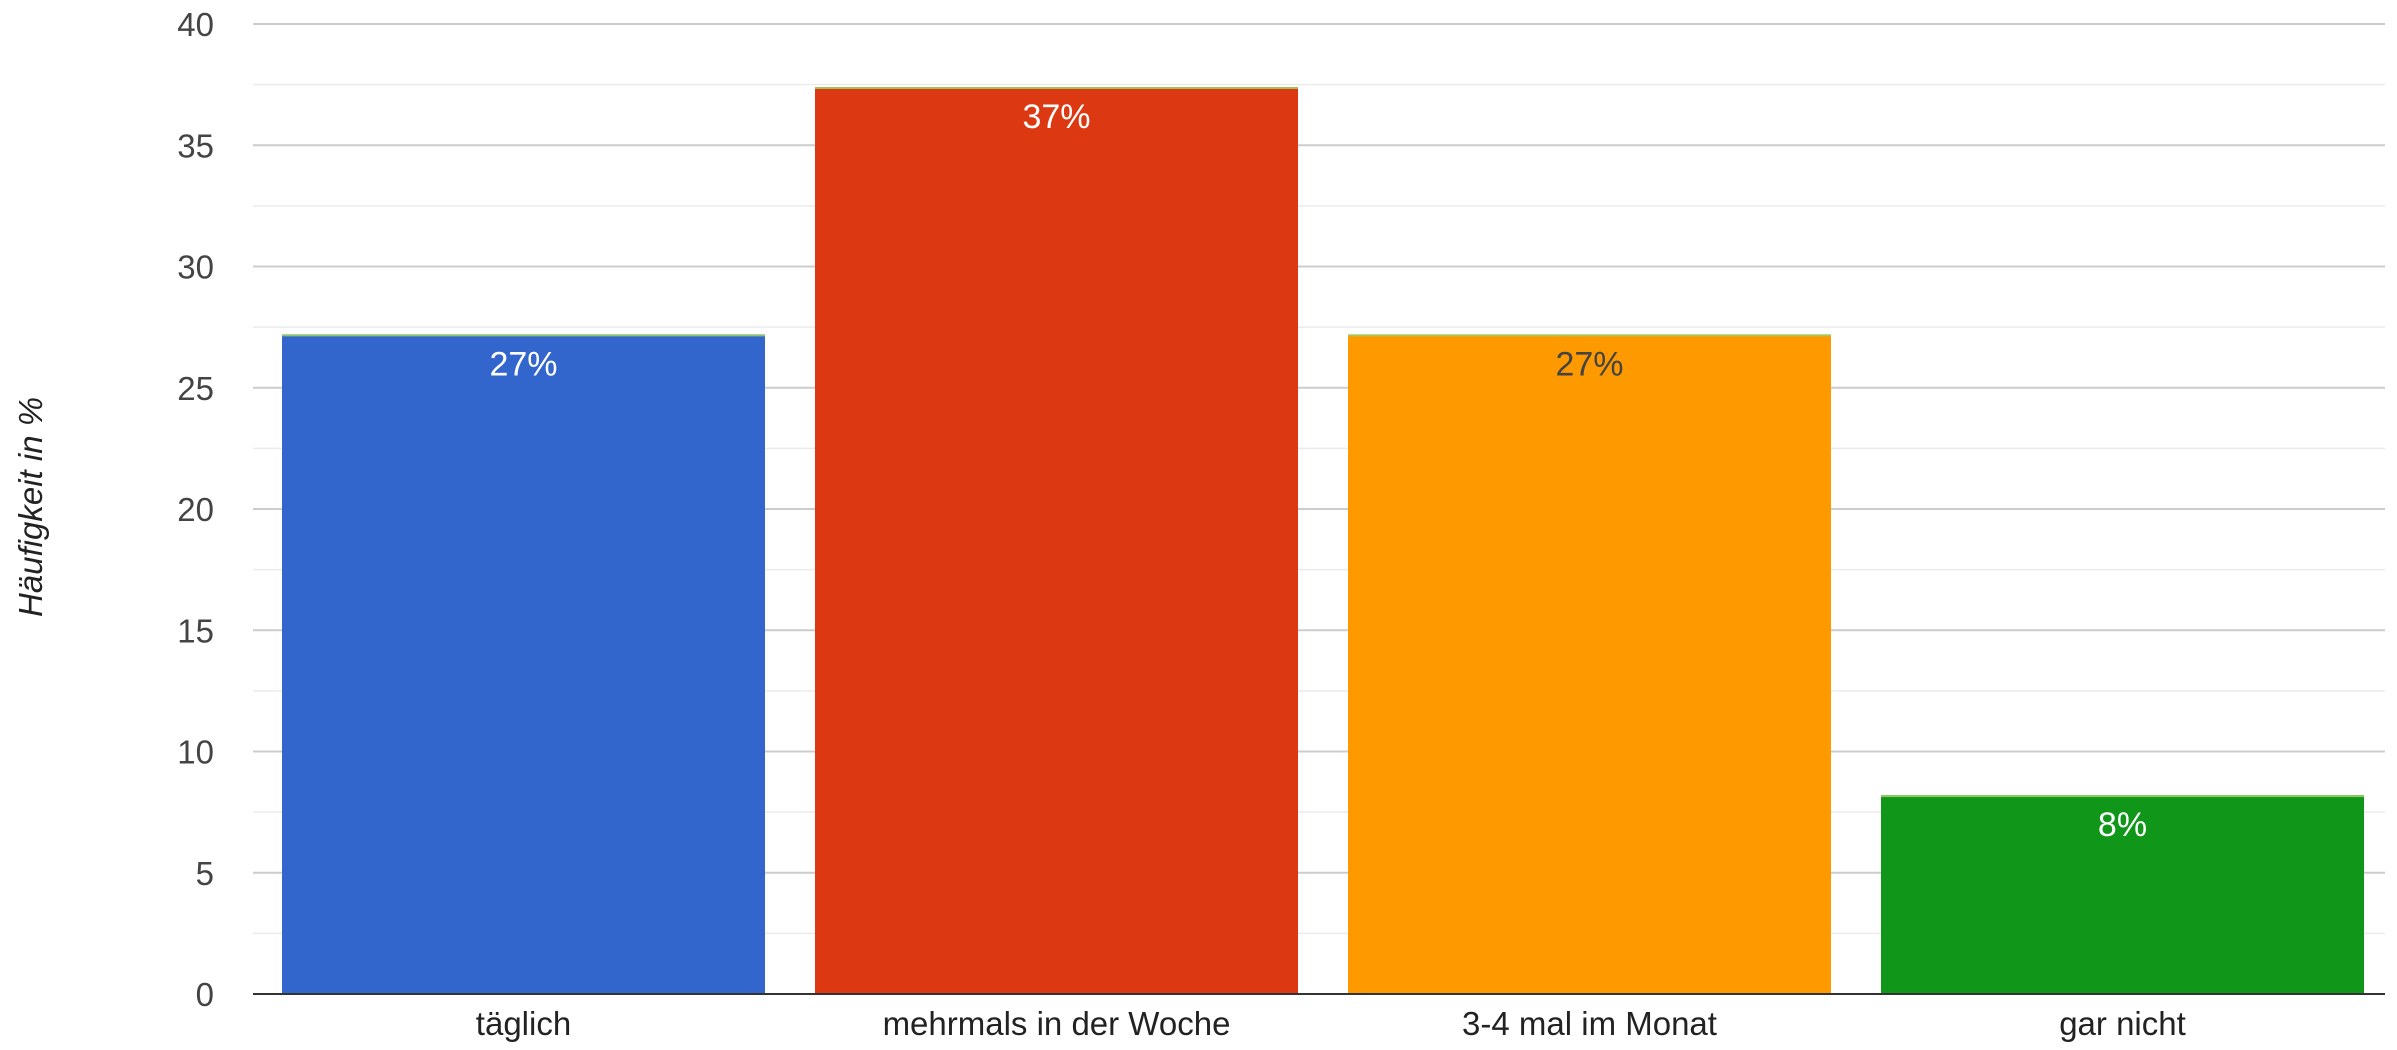 The image size is (2397, 1050). I want to click on y-axis-ticks: 0 5 10 15 20 25 30 35 40, so click(195, 509).